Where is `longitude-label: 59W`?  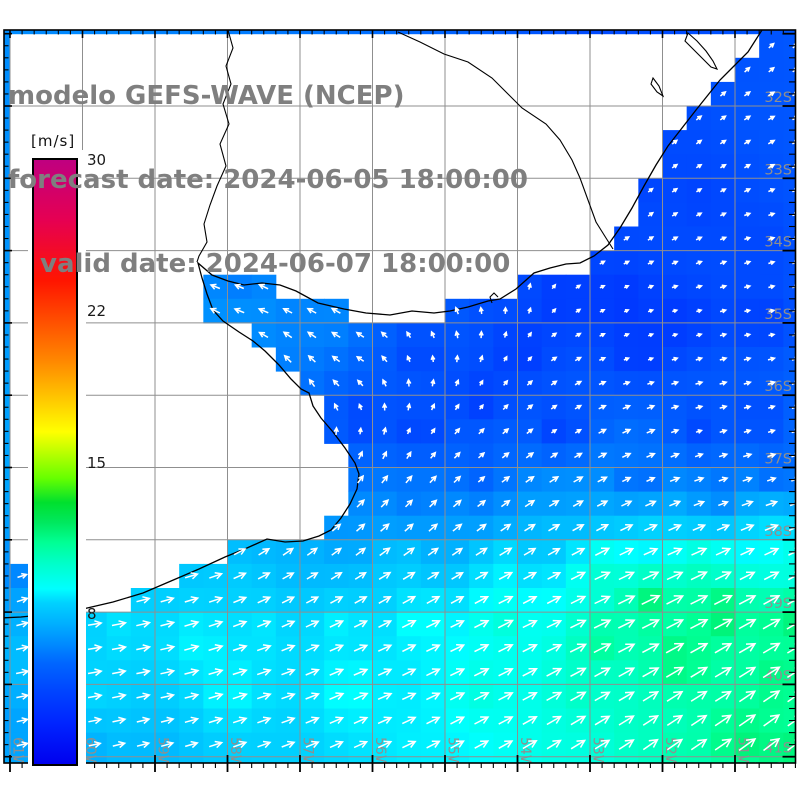
longitude-label: 59W is located at coordinates (163, 753).